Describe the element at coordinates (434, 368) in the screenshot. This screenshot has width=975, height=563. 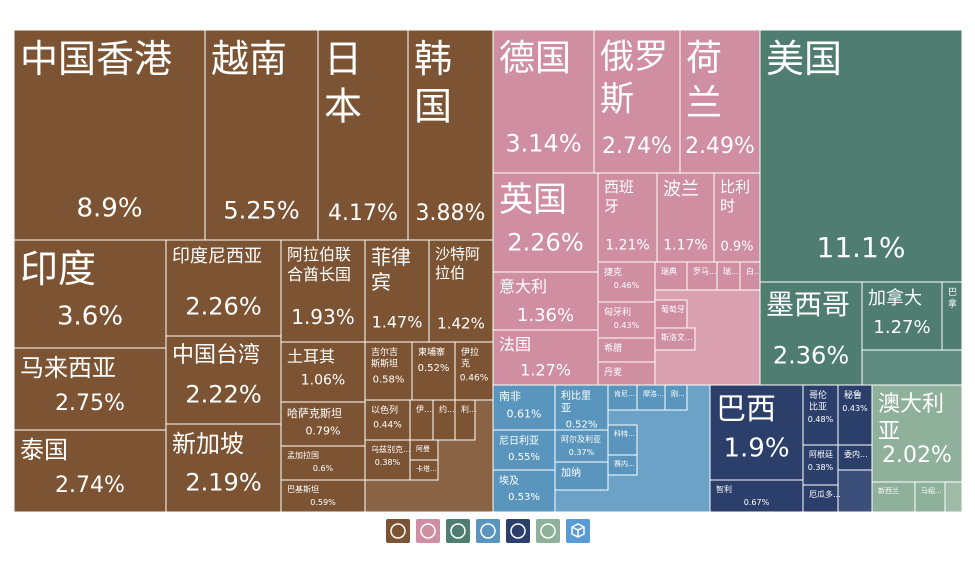
I see `value-label: 0.52%` at that location.